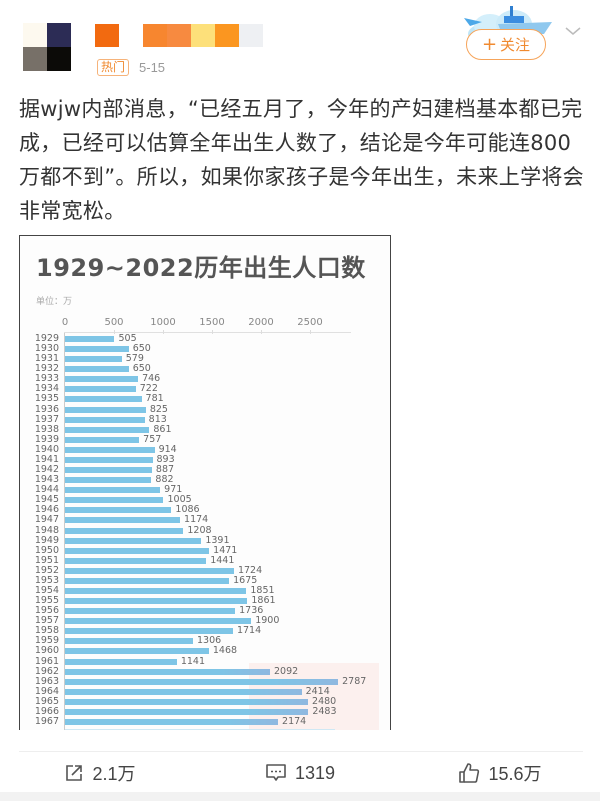 The height and width of the screenshot is (801, 600). Describe the element at coordinates (469, 773) in the screenshot. I see `thumbs-up-icon` at that location.